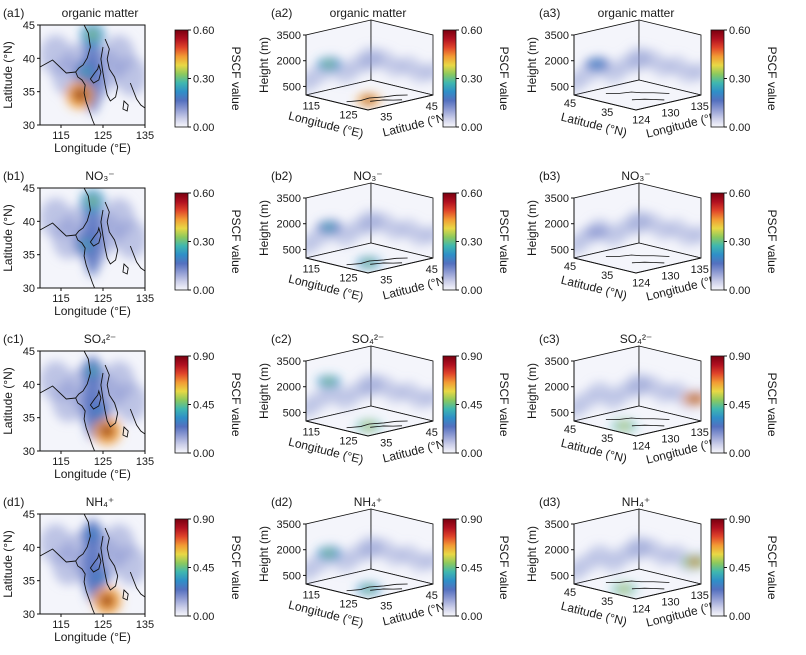  I want to click on panel-label: (a3), so click(549, 13).